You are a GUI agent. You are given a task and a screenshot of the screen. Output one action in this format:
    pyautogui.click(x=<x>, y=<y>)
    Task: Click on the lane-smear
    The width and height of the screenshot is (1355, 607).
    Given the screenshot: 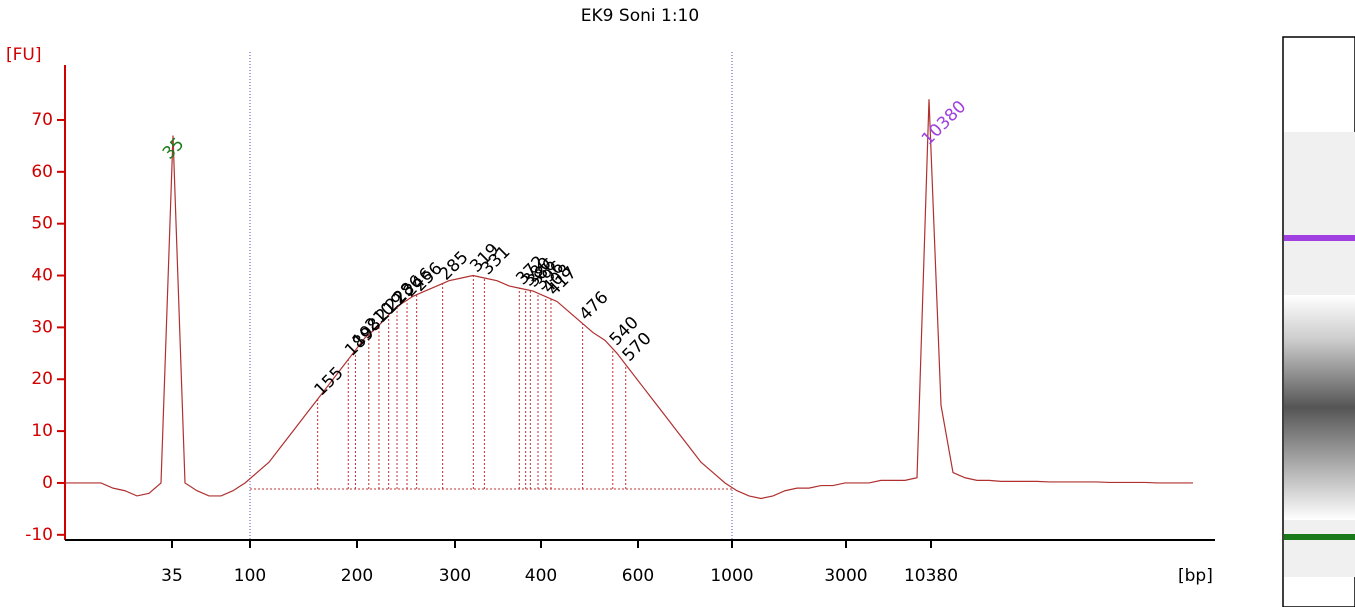 What is the action you would take?
    pyautogui.click(x=1319, y=407)
    